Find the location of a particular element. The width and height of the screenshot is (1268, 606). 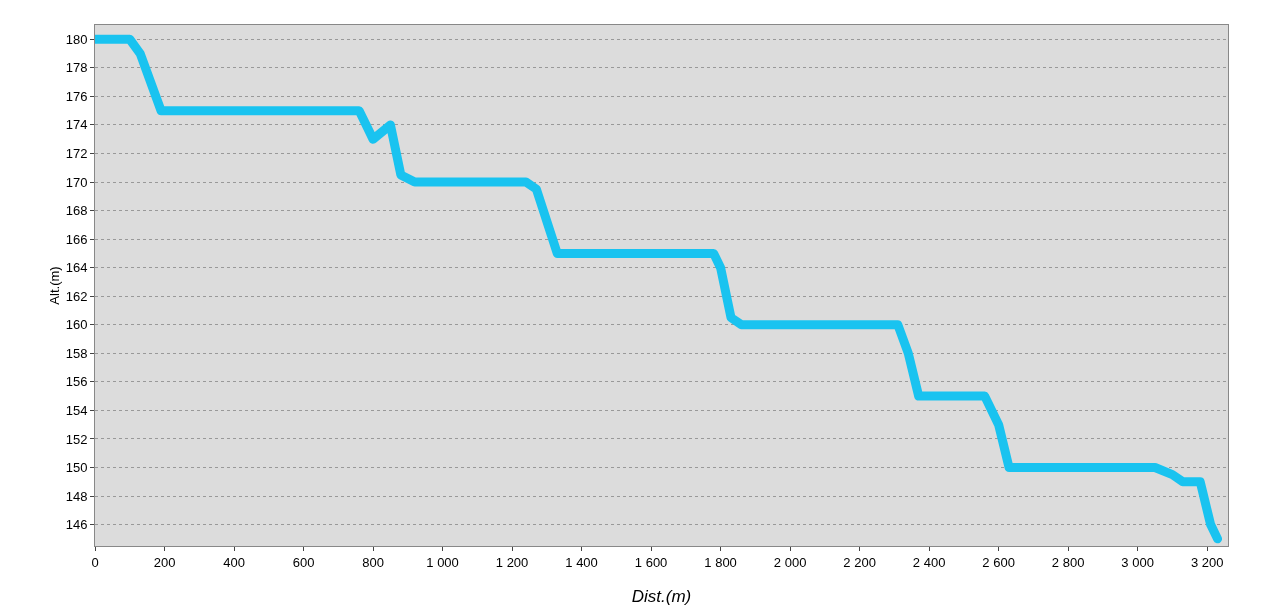

y-tick-label: 174 is located at coordinates (76, 125).